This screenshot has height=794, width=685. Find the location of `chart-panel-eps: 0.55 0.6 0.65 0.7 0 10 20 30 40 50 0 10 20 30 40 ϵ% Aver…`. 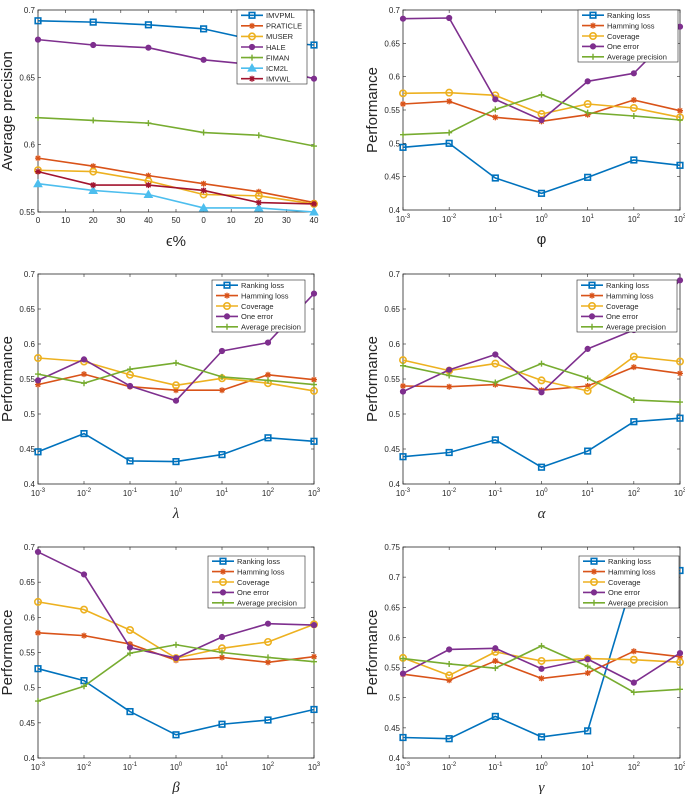

chart-panel-eps: 0.55 0.6 0.65 0.7 0 10 20 30 40 50 0 10 20 30 40 ϵ% Aver… is located at coordinates (159, 128).